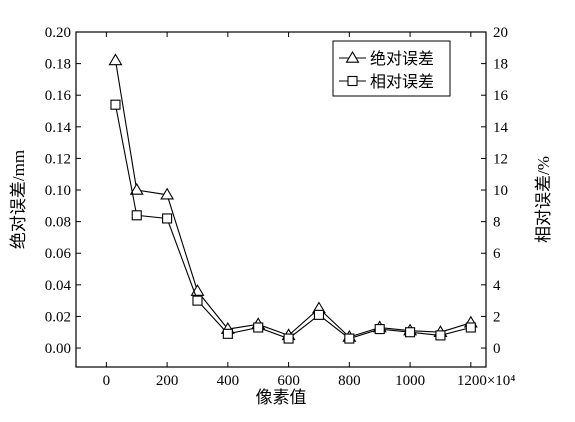 The height and width of the screenshot is (422, 575). What do you see at coordinates (228, 381) in the screenshot?
I see `x-tick-label: 400` at bounding box center [228, 381].